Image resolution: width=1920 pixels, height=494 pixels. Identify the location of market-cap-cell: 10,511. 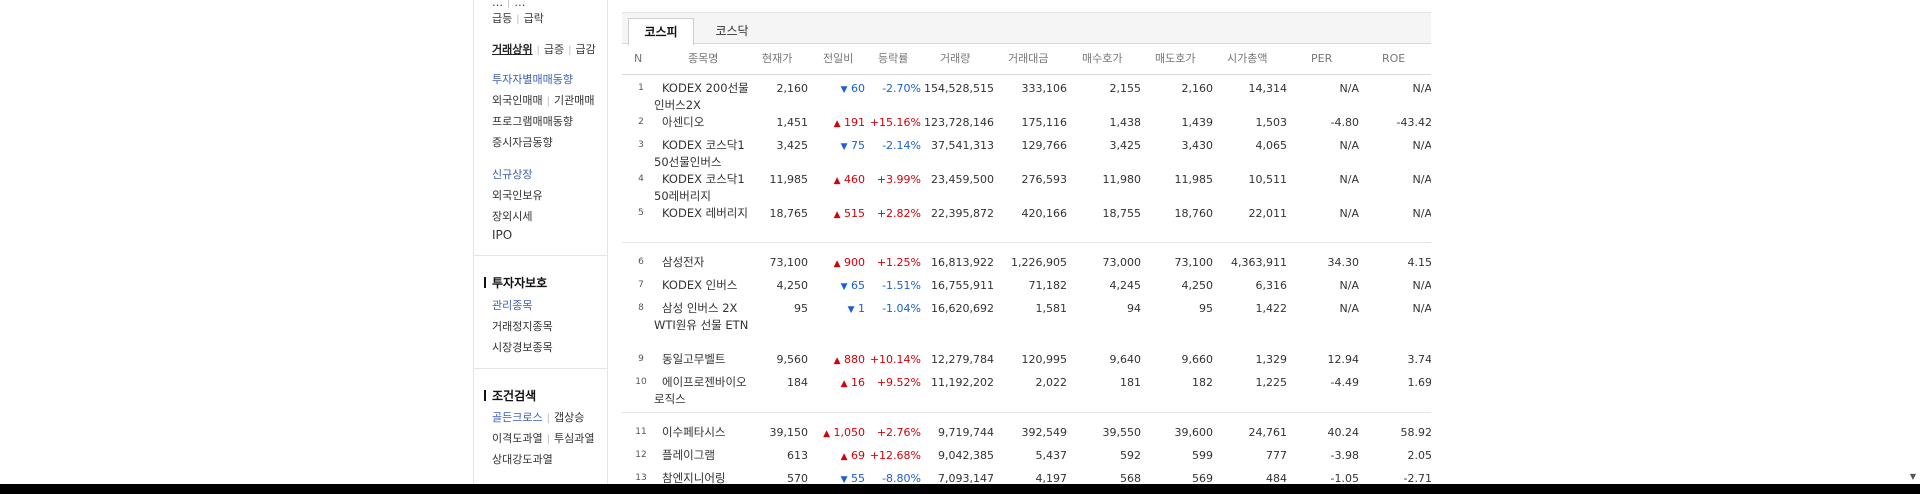
(1268, 179).